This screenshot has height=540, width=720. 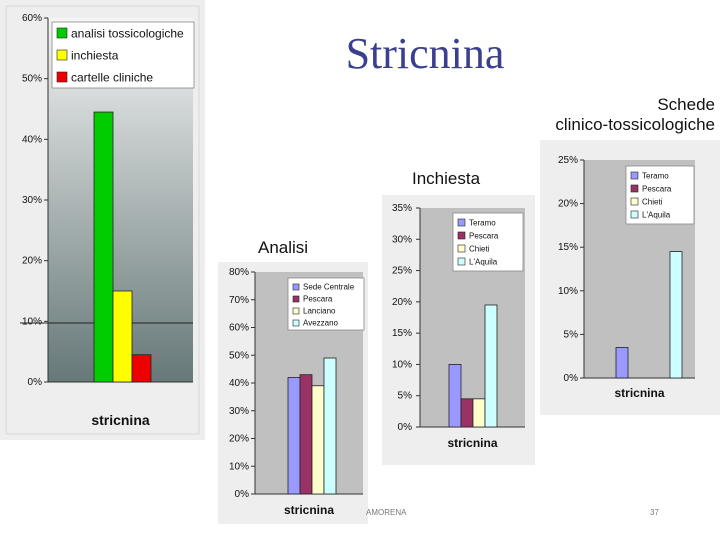 I want to click on schede-ytick-label: 5%, so click(x=571, y=334).